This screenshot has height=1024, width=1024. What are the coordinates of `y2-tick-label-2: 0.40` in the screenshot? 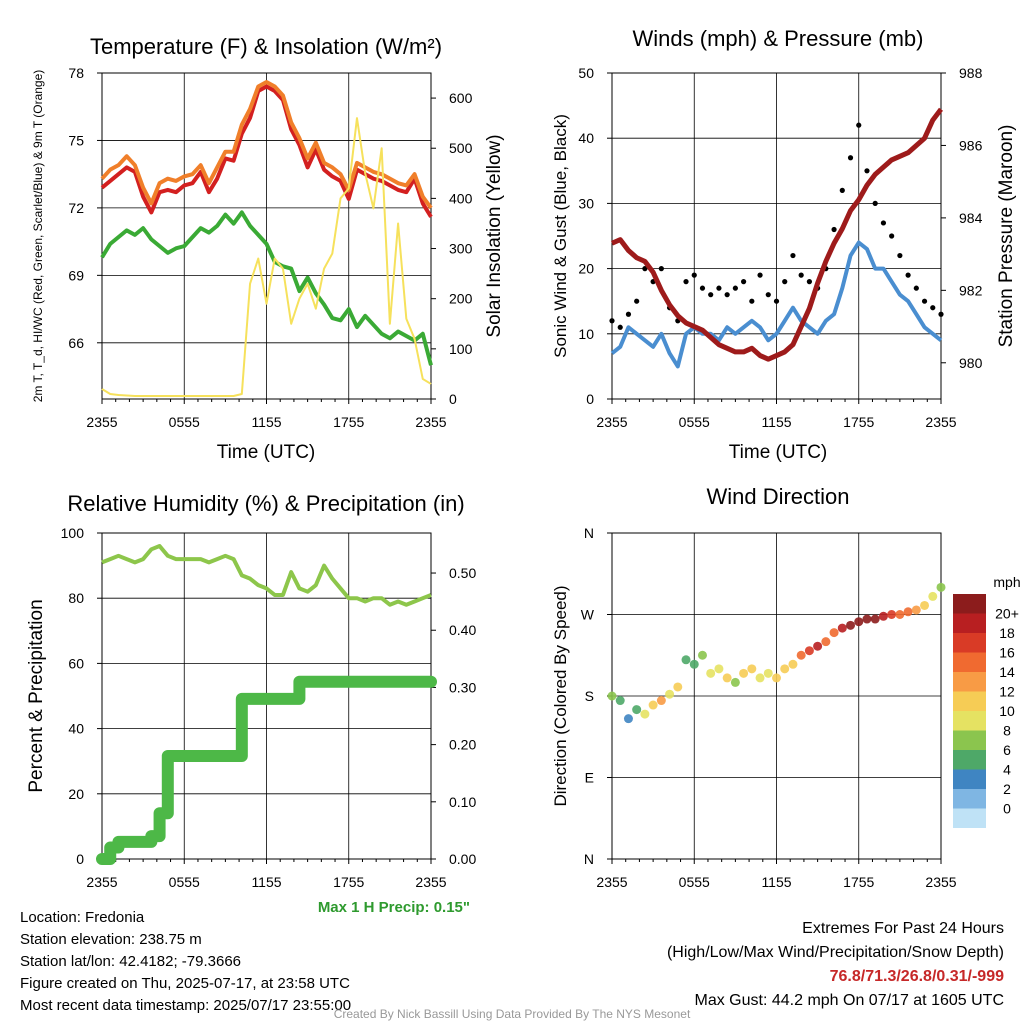 It's located at (462, 630).